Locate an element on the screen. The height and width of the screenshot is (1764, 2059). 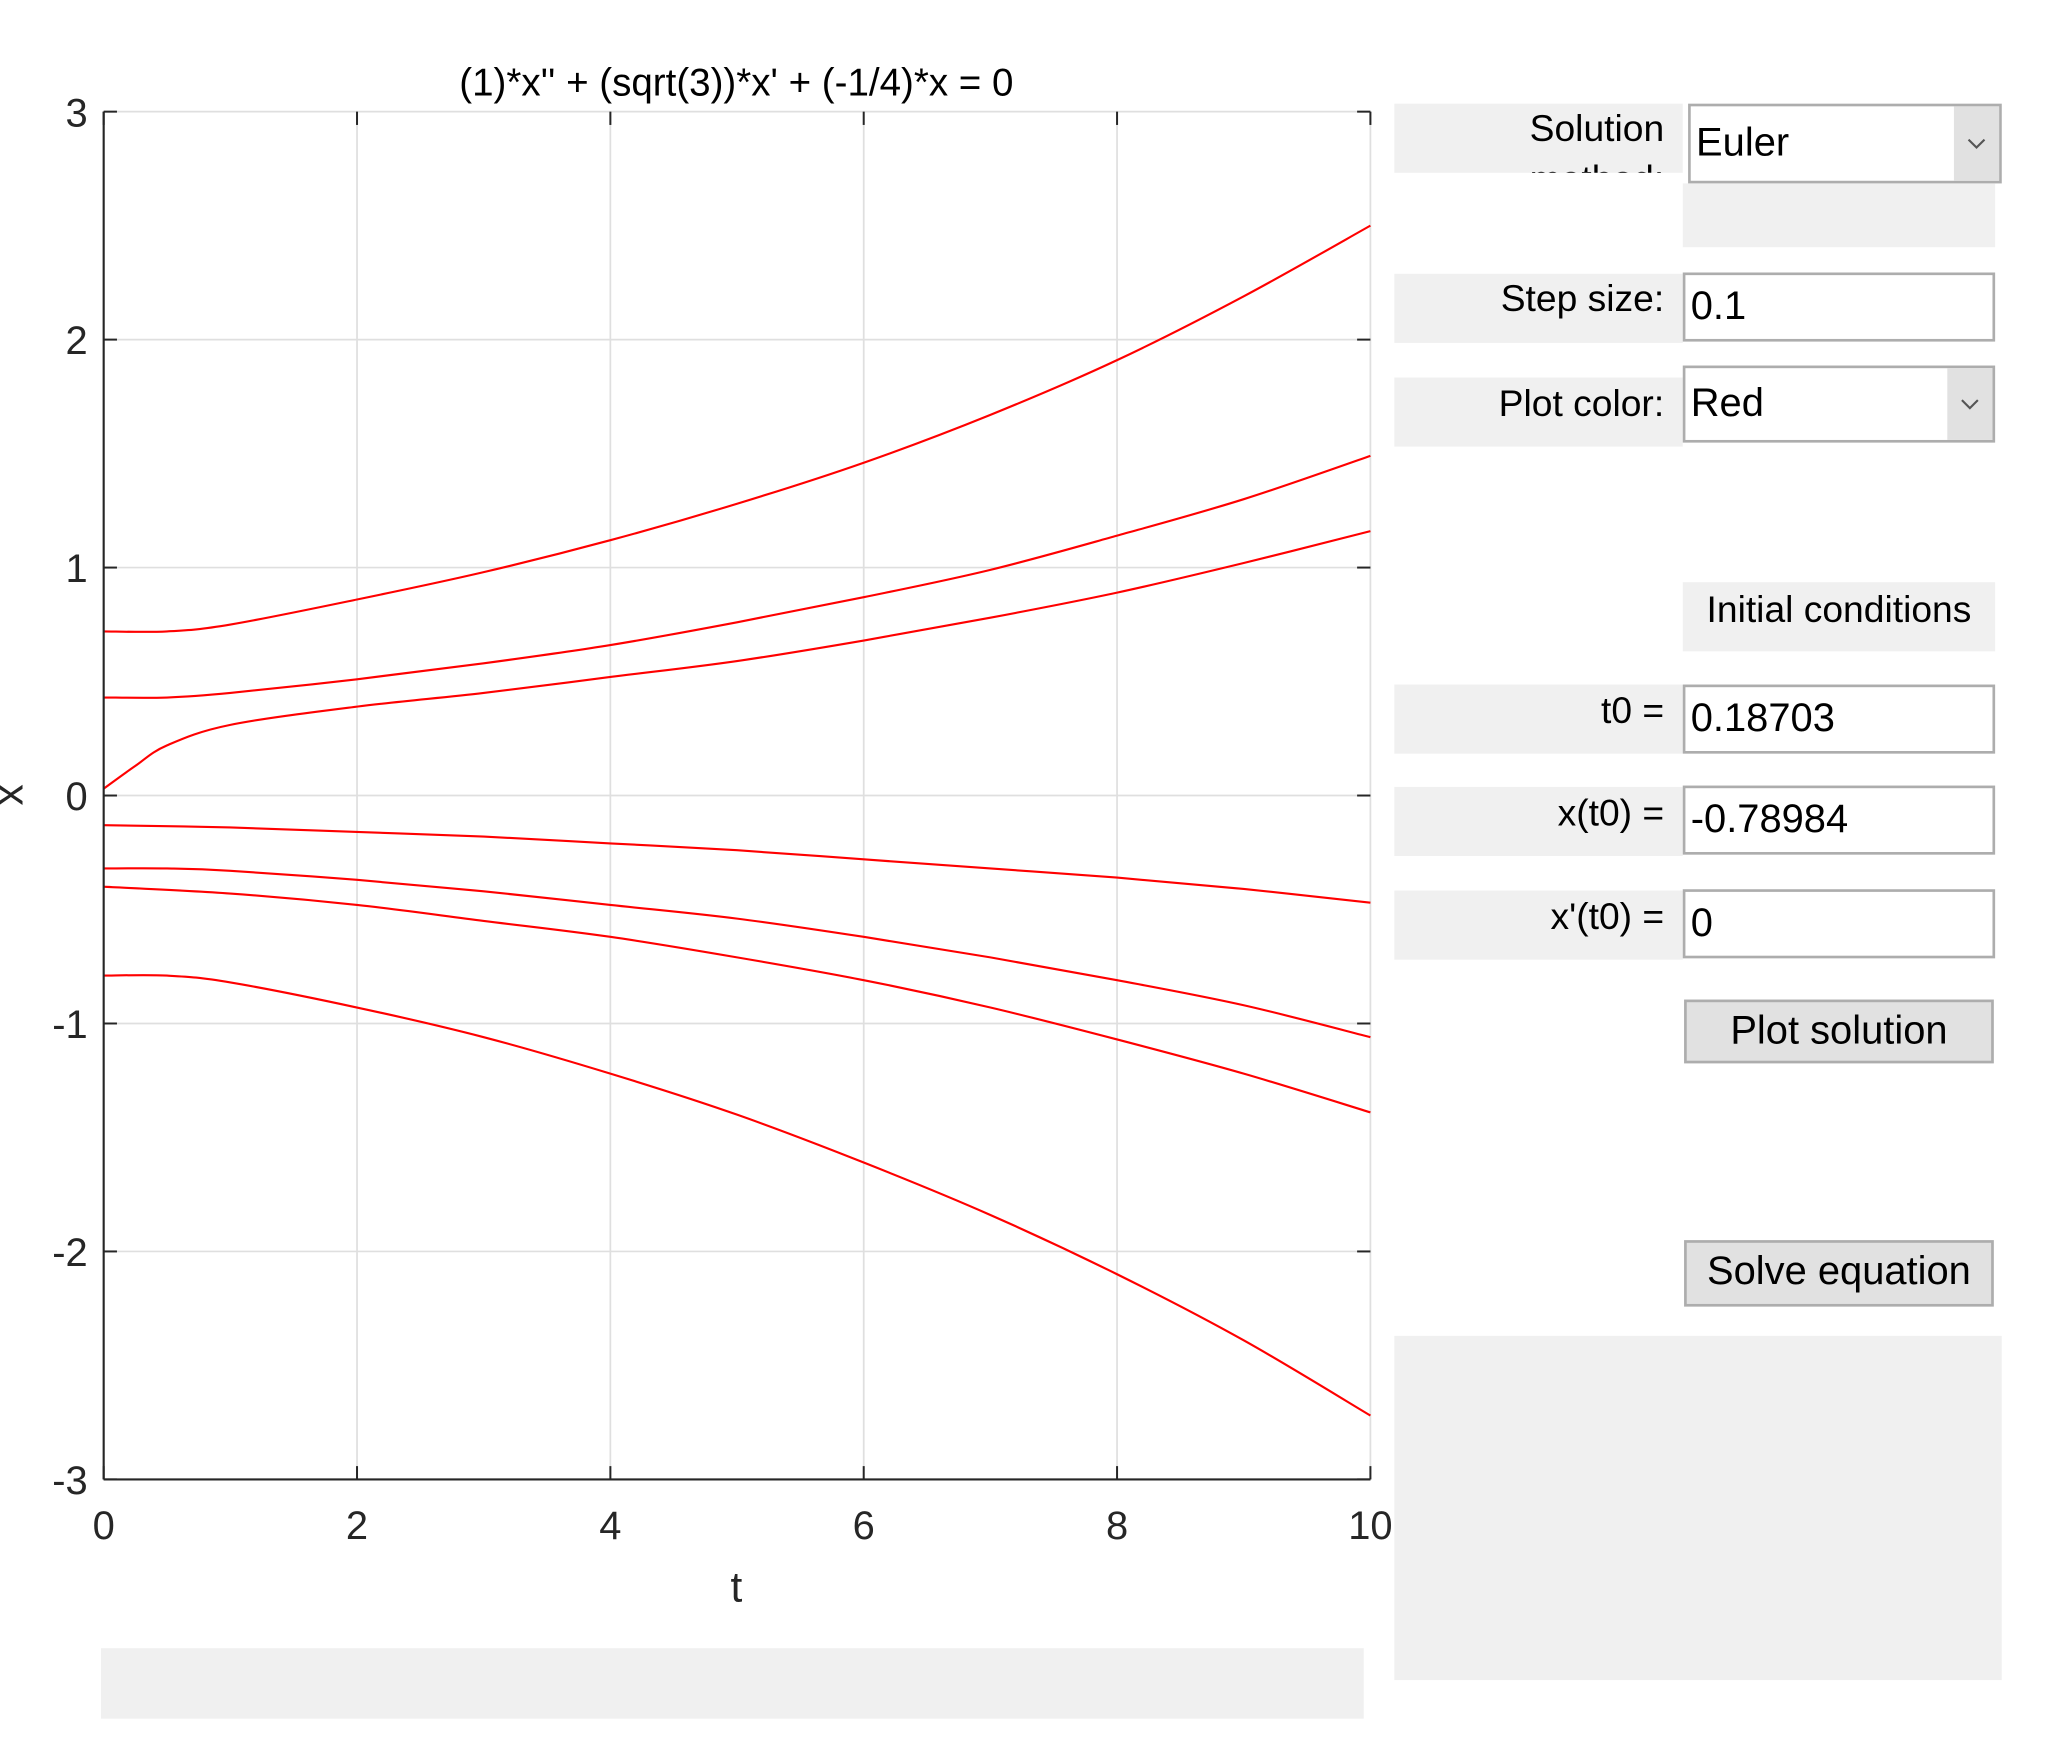
plot-color-value: Red is located at coordinates (1727, 403).